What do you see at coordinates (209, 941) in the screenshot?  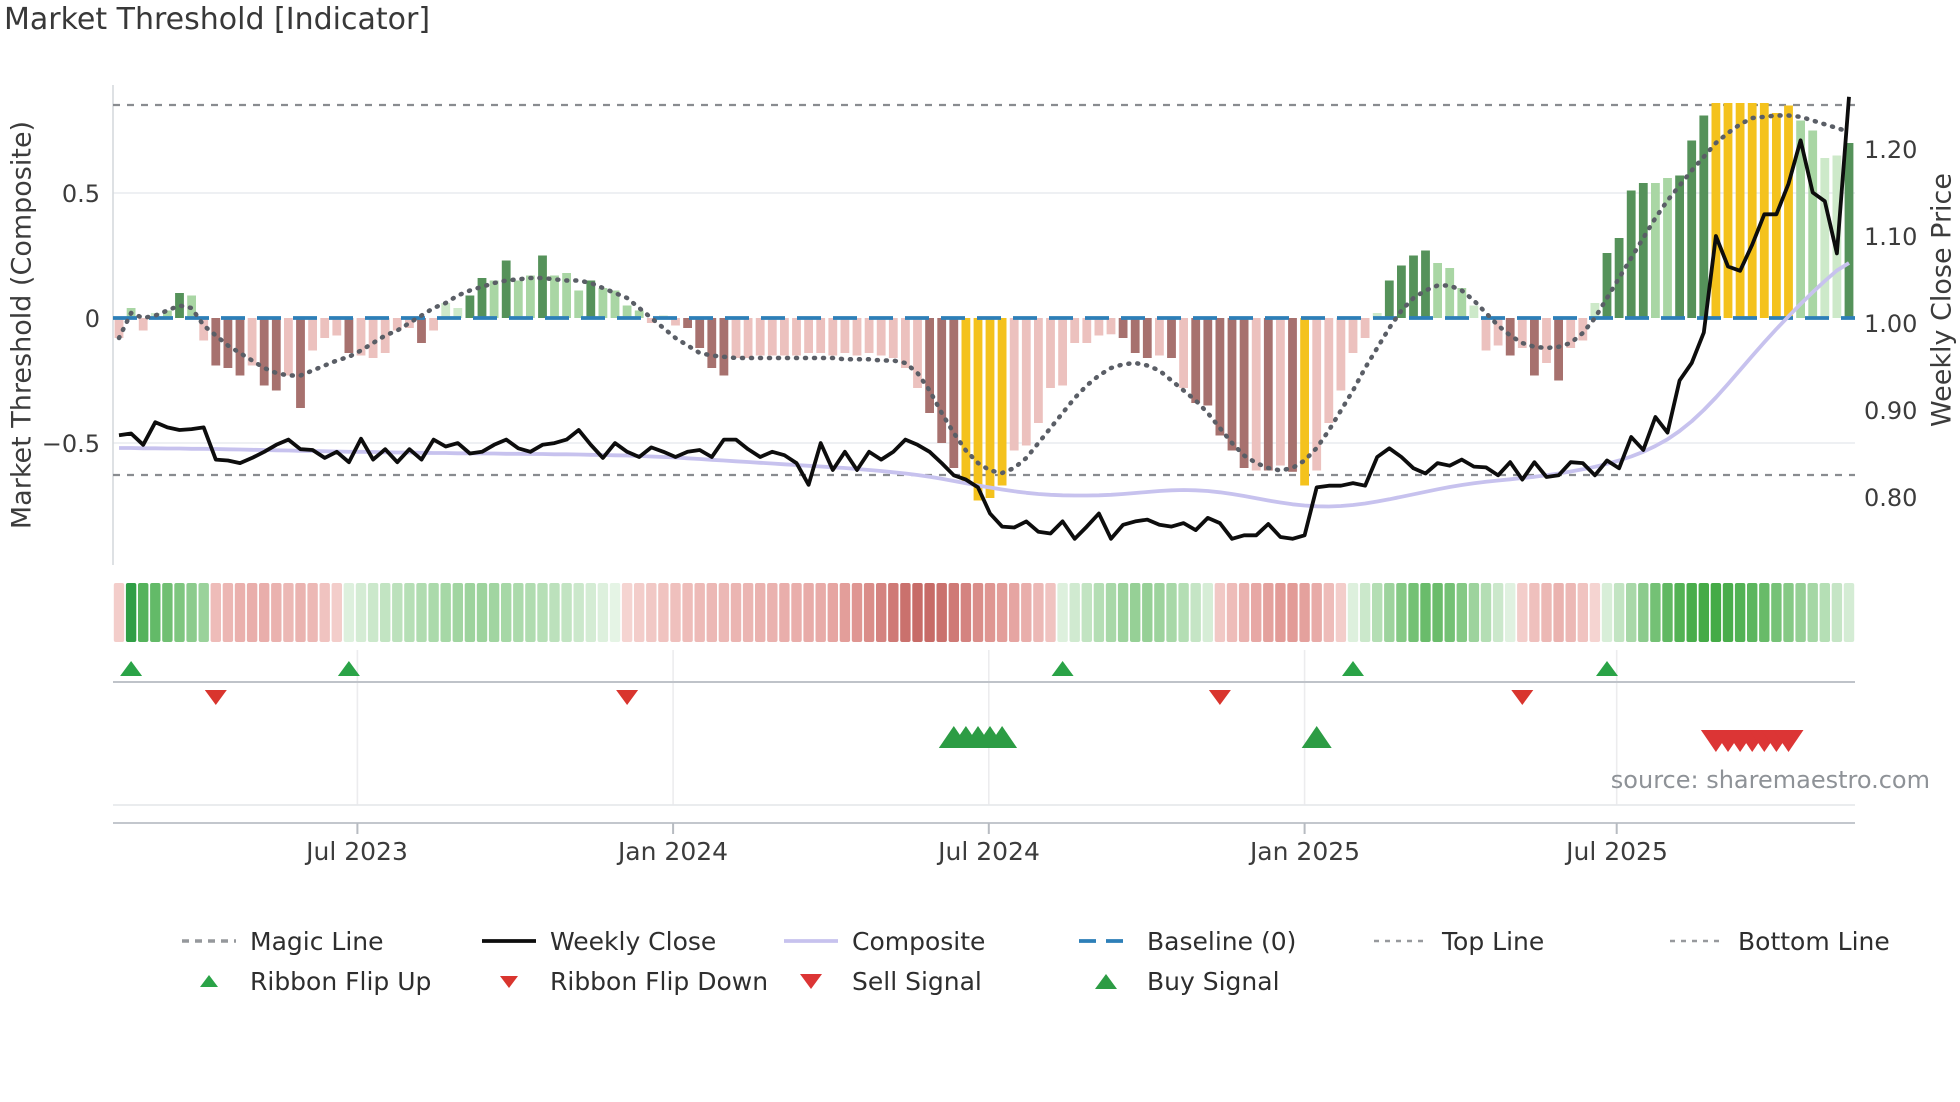 I see `magic-line-swatch-icon` at bounding box center [209, 941].